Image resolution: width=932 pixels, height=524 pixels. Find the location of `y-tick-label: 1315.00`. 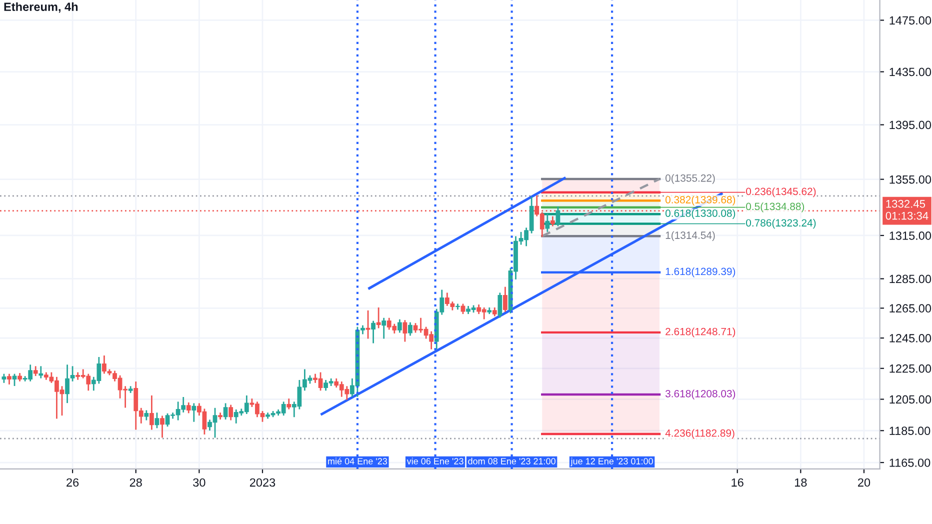

y-tick-label: 1315.00 is located at coordinates (911, 236).